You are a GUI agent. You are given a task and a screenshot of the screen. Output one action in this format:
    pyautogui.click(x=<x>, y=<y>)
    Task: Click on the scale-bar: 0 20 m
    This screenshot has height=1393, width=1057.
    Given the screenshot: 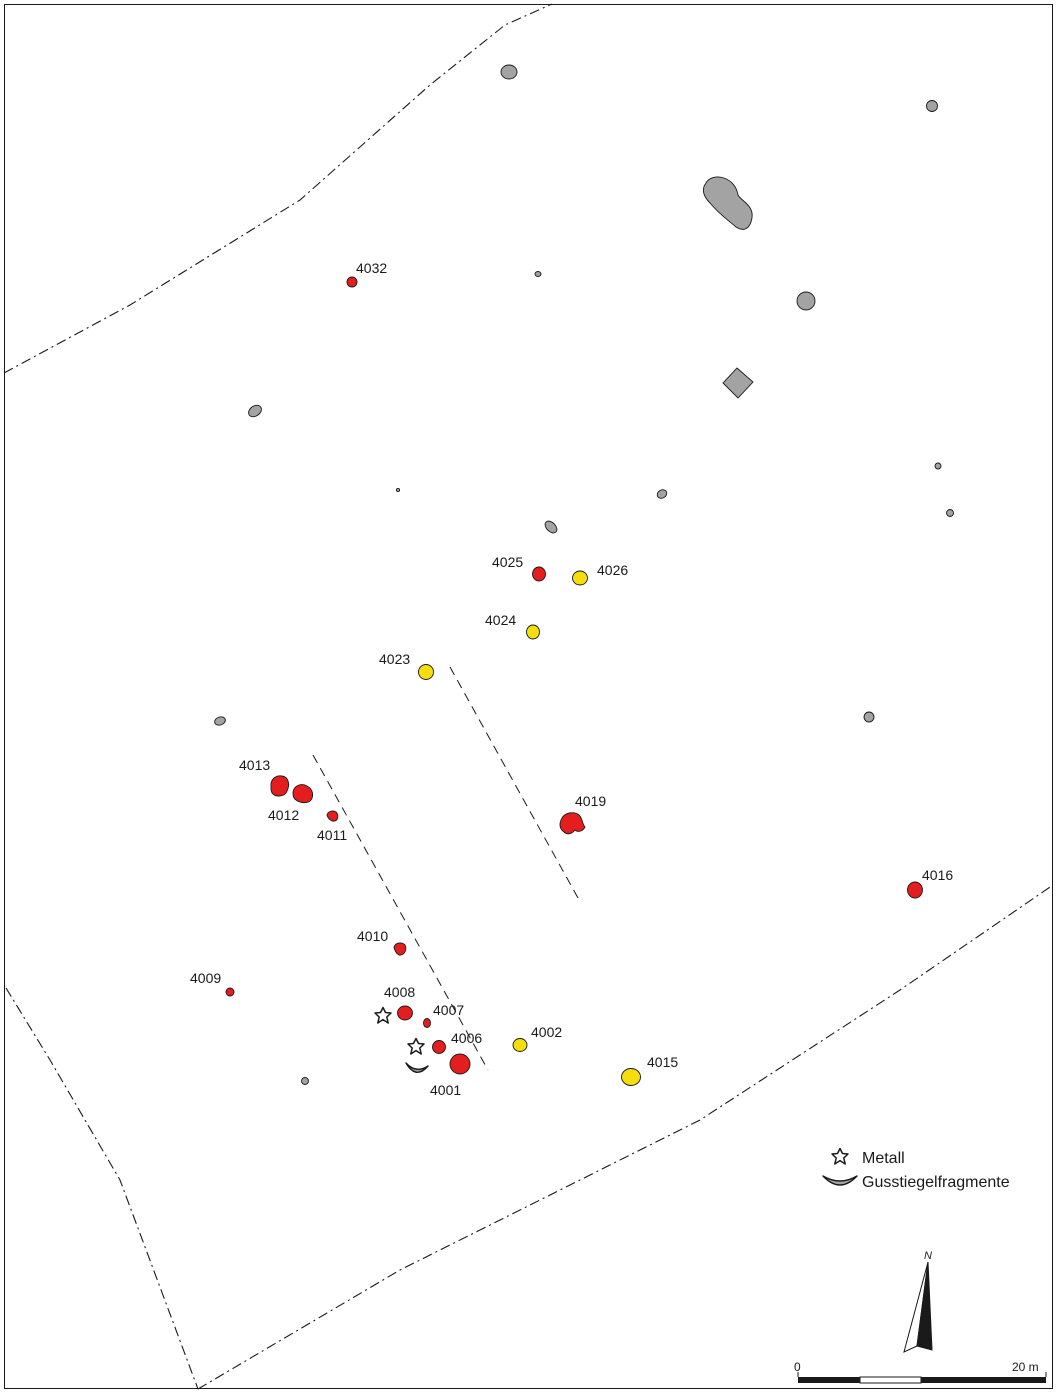 What is the action you would take?
    pyautogui.click(x=920, y=1372)
    